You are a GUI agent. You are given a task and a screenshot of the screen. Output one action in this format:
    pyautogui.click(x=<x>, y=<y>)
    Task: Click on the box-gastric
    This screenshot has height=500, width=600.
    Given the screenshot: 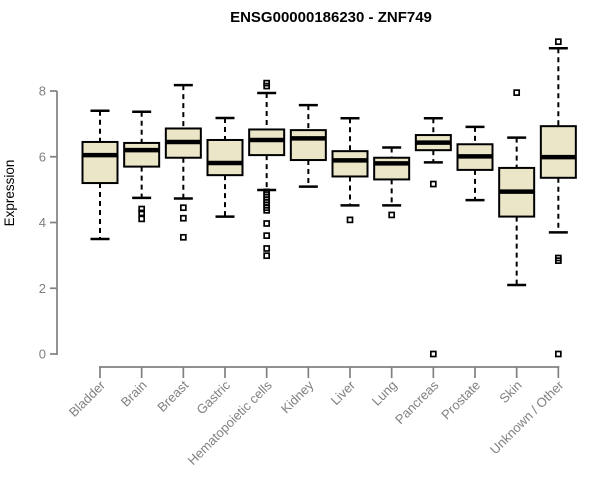 What is the action you would take?
    pyautogui.click(x=225, y=167)
    